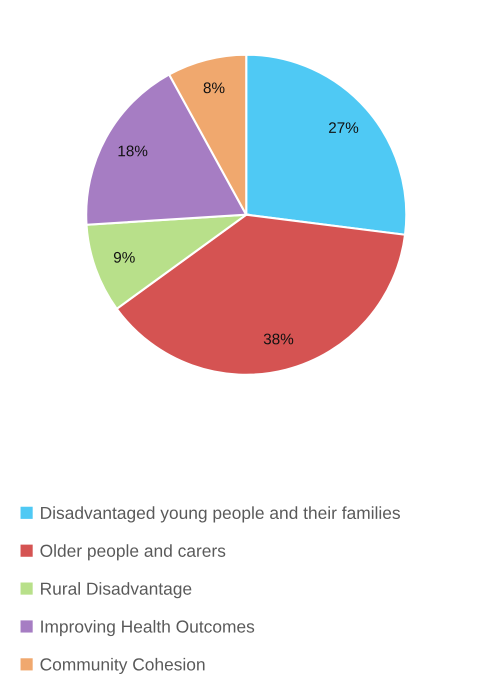 The height and width of the screenshot is (696, 491). What do you see at coordinates (122, 666) in the screenshot?
I see `legend-label: Community Cohesion` at bounding box center [122, 666].